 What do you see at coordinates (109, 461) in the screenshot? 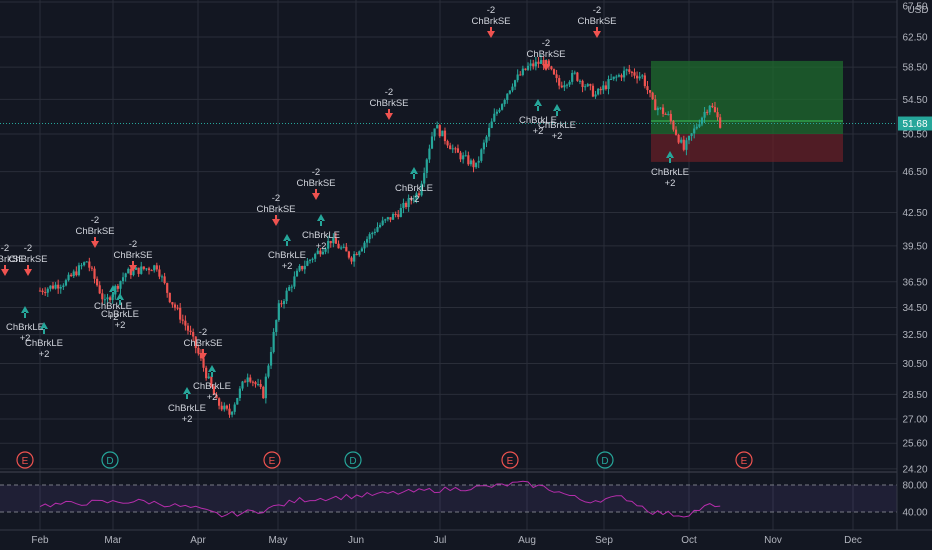
I see `event-label: D` at bounding box center [109, 461].